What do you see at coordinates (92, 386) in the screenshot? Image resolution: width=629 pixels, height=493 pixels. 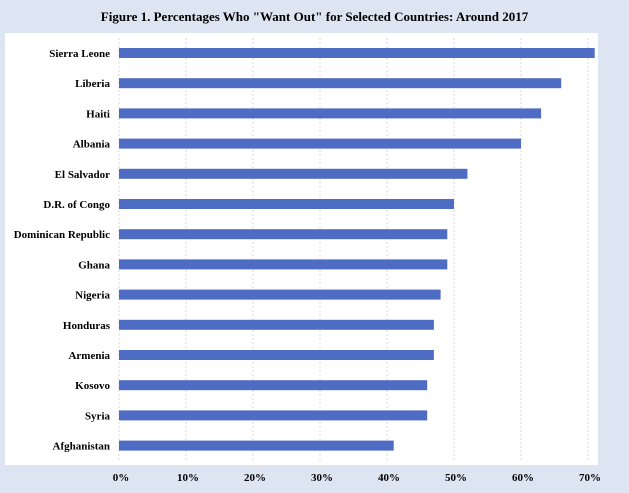 I see `category-label: Kosovo` at bounding box center [92, 386].